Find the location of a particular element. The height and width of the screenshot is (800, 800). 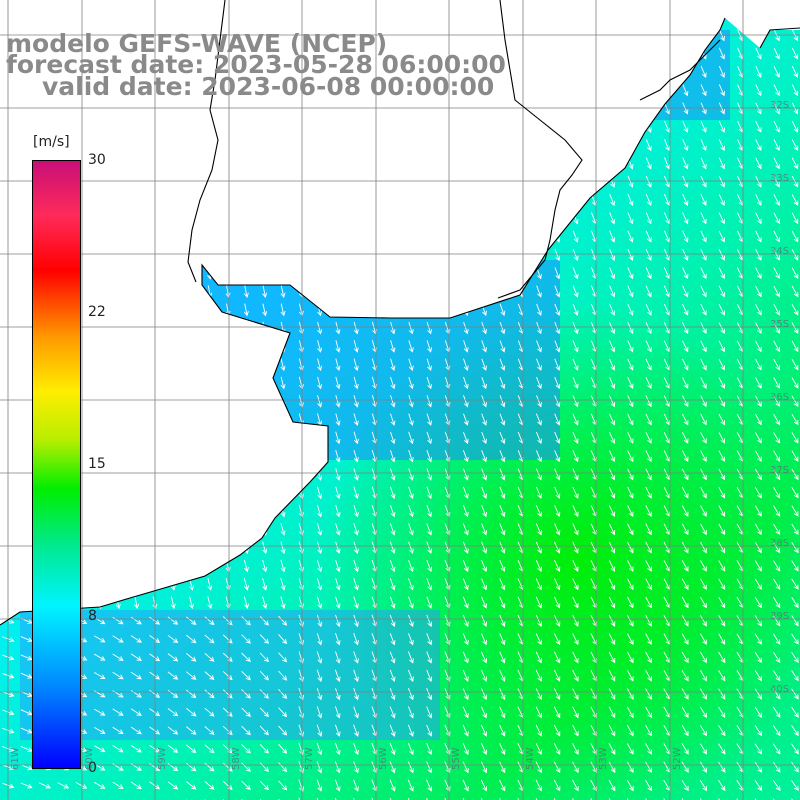

colorbar-tick-30: 30 is located at coordinates (97, 160).